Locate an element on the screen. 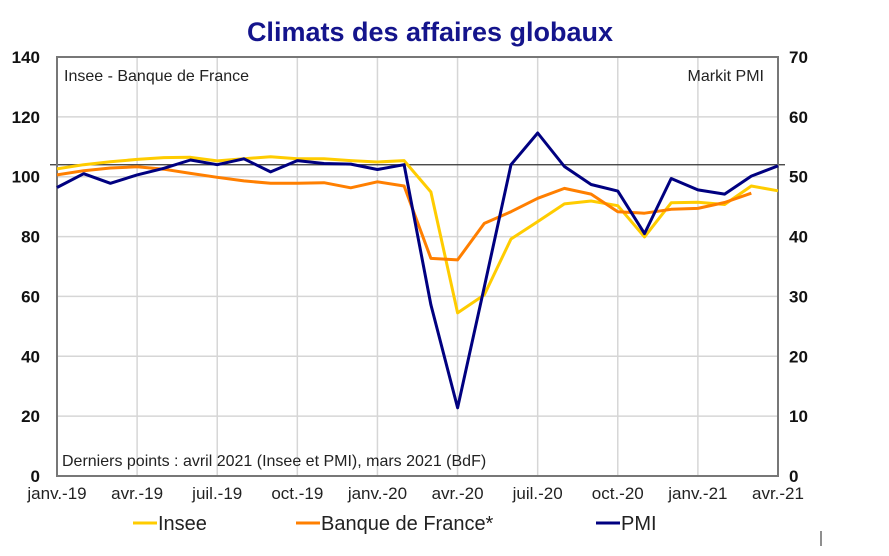 This screenshot has height=556, width=889. y-left-tick-label: 20 is located at coordinates (30, 416).